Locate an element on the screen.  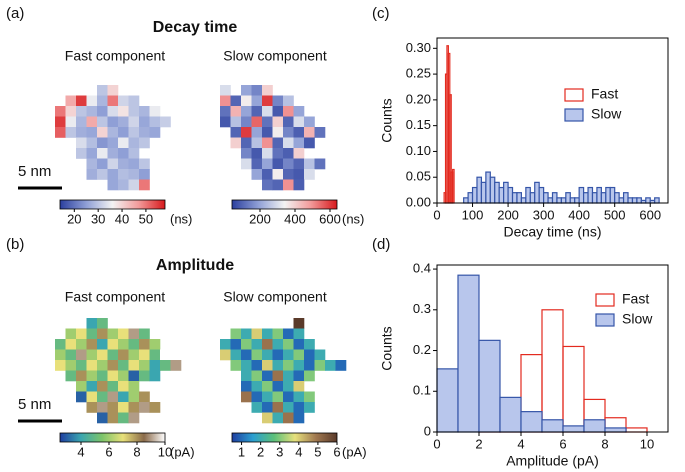
colorbar-tick-label: 6 is located at coordinates (336, 451).